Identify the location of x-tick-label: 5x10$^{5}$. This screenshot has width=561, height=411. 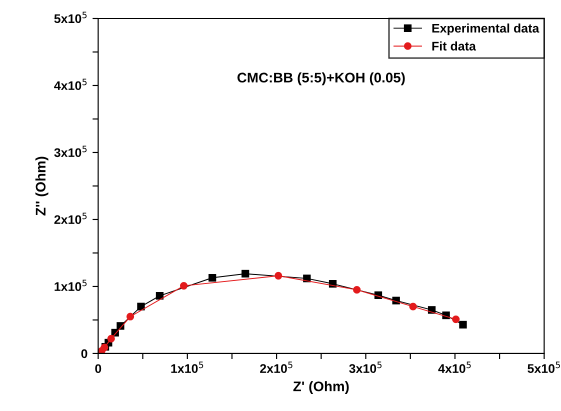
(544, 367).